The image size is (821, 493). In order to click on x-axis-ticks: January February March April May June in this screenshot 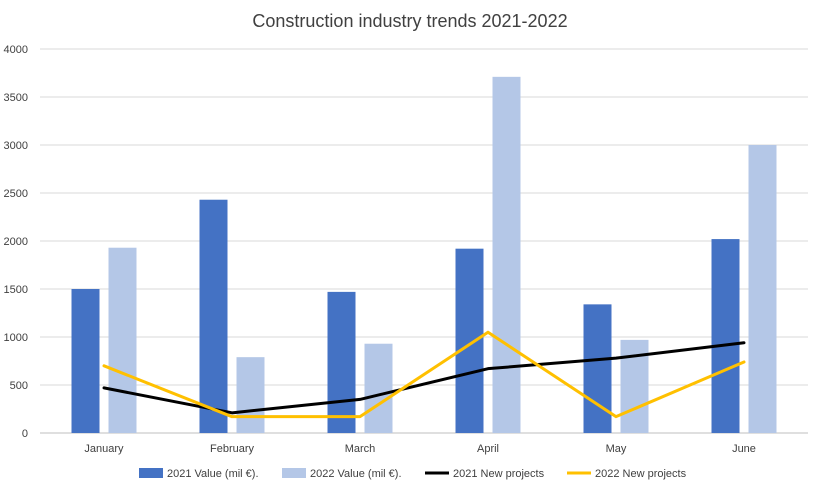, I will do `click(420, 449)`.